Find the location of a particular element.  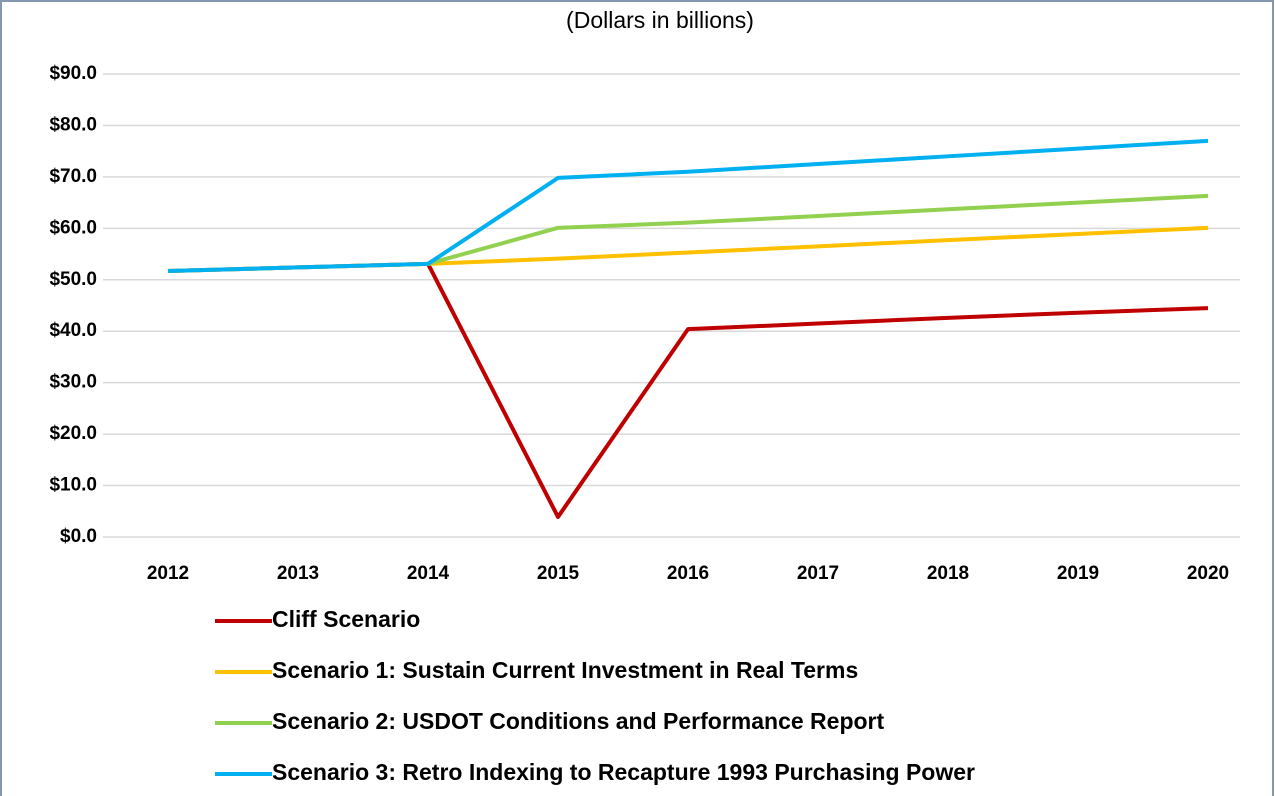

chart-subtitle: (Dollars in billions) is located at coordinates (660, 20).